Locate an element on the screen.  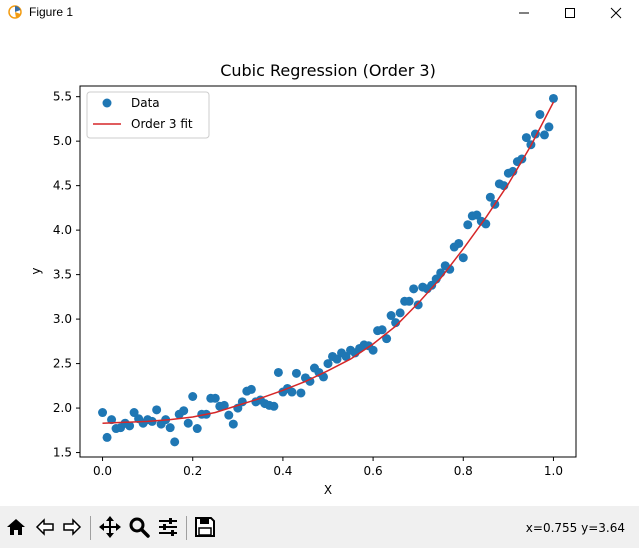
x-tick-label: 0.2 is located at coordinates (192, 471).